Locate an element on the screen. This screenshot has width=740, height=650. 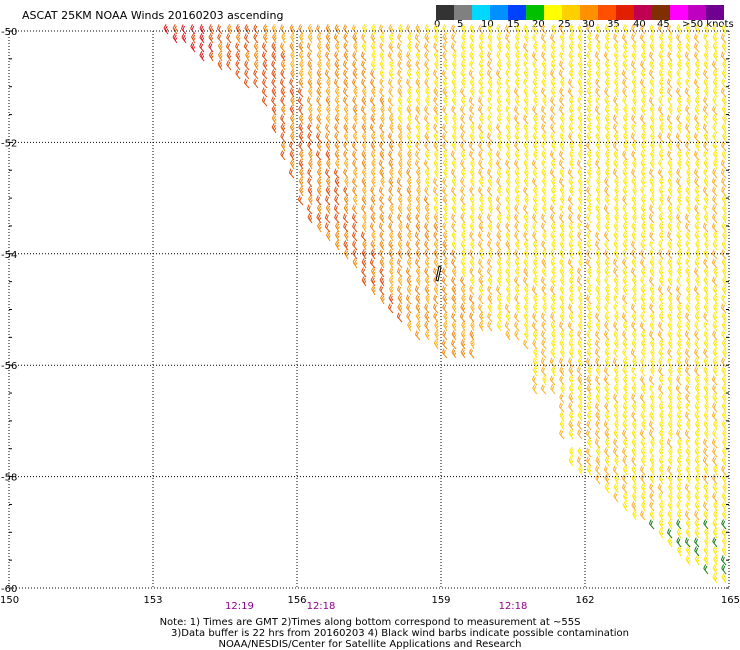
colorbar-label: 10 is located at coordinates (487, 24).